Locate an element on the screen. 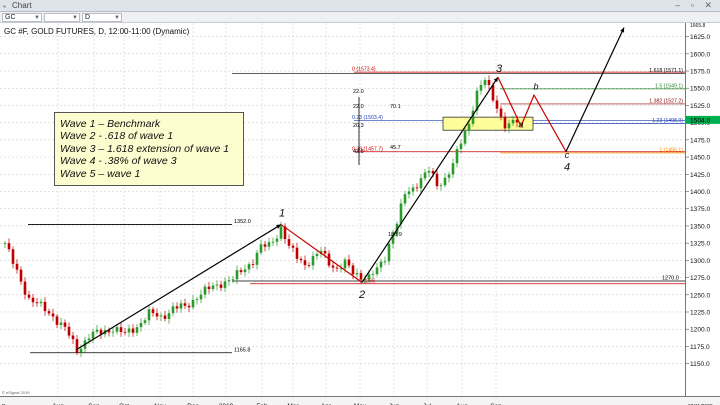  level-label: 1165.8 is located at coordinates (242, 350).